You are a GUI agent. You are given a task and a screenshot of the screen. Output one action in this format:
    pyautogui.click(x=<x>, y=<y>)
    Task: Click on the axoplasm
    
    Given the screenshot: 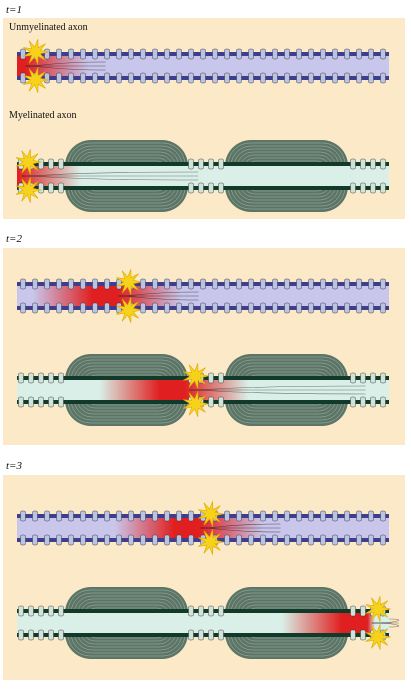 What is the action you would take?
    pyautogui.click(x=203, y=176)
    